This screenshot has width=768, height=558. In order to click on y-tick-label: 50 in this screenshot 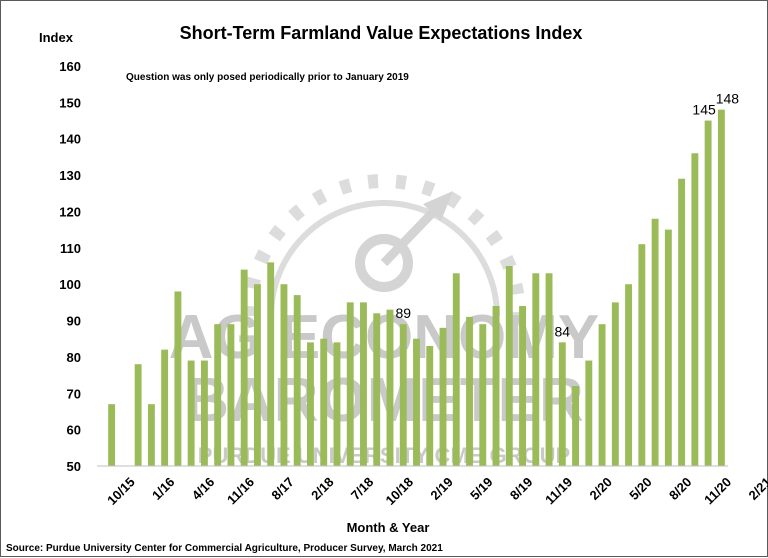, I will do `click(74, 466)`.